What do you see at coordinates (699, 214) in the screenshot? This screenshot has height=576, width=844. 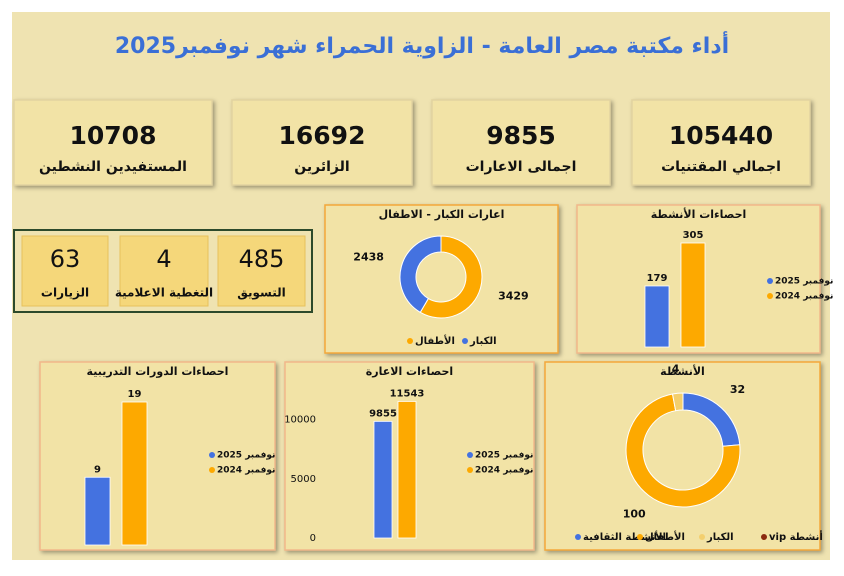 I see `chart-title: احصاءات الأنشطة` at bounding box center [699, 214].